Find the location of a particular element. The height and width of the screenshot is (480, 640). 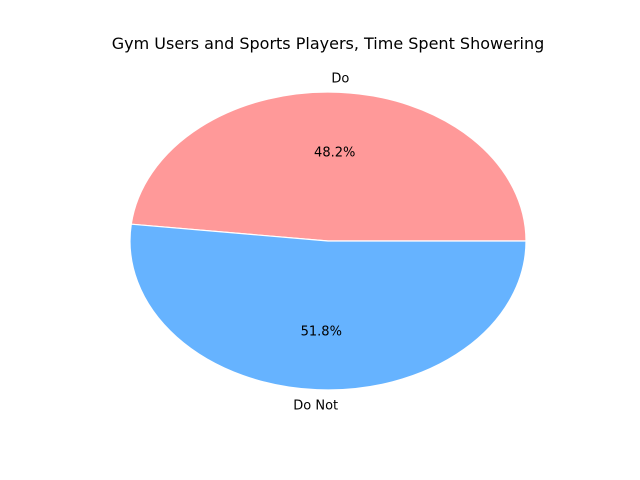

slice-percent-do: 48.2% is located at coordinates (334, 153).